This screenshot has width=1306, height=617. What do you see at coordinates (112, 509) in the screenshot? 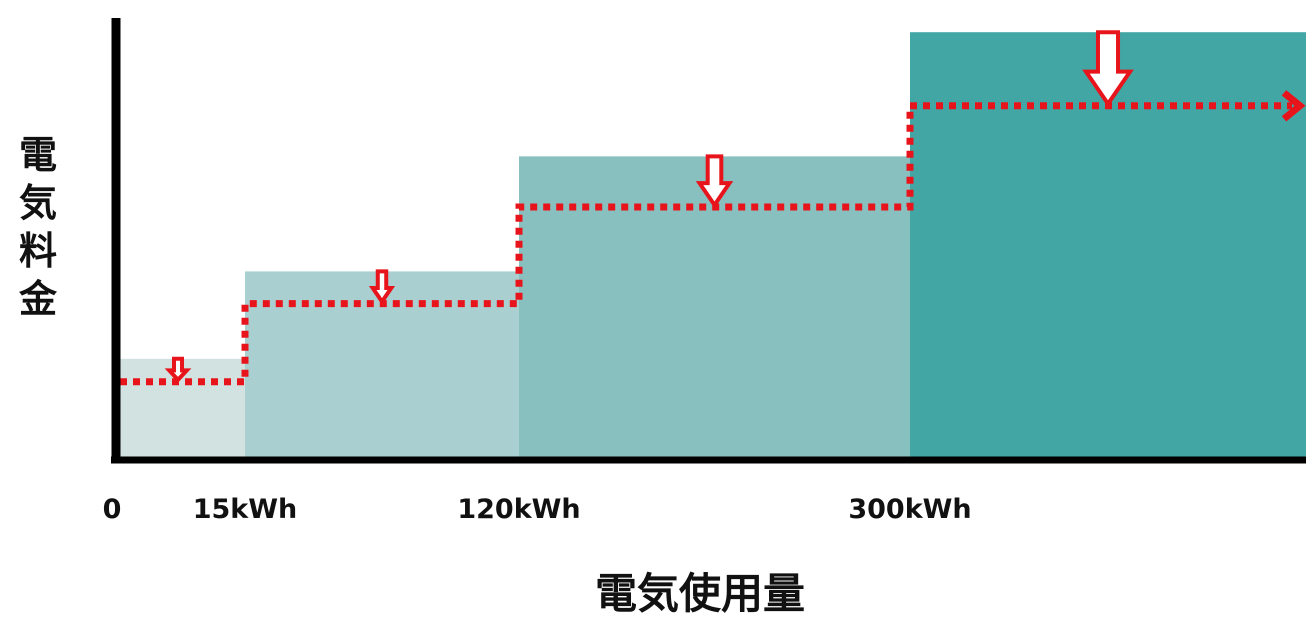
I see `x-tick-label: 0` at bounding box center [112, 509].